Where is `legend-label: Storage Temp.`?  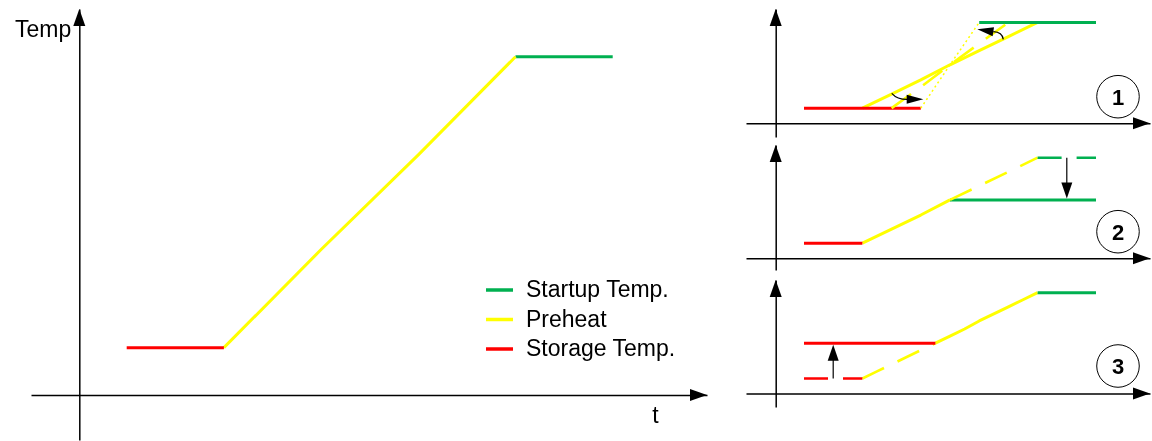 legend-label: Storage Temp. is located at coordinates (601, 348).